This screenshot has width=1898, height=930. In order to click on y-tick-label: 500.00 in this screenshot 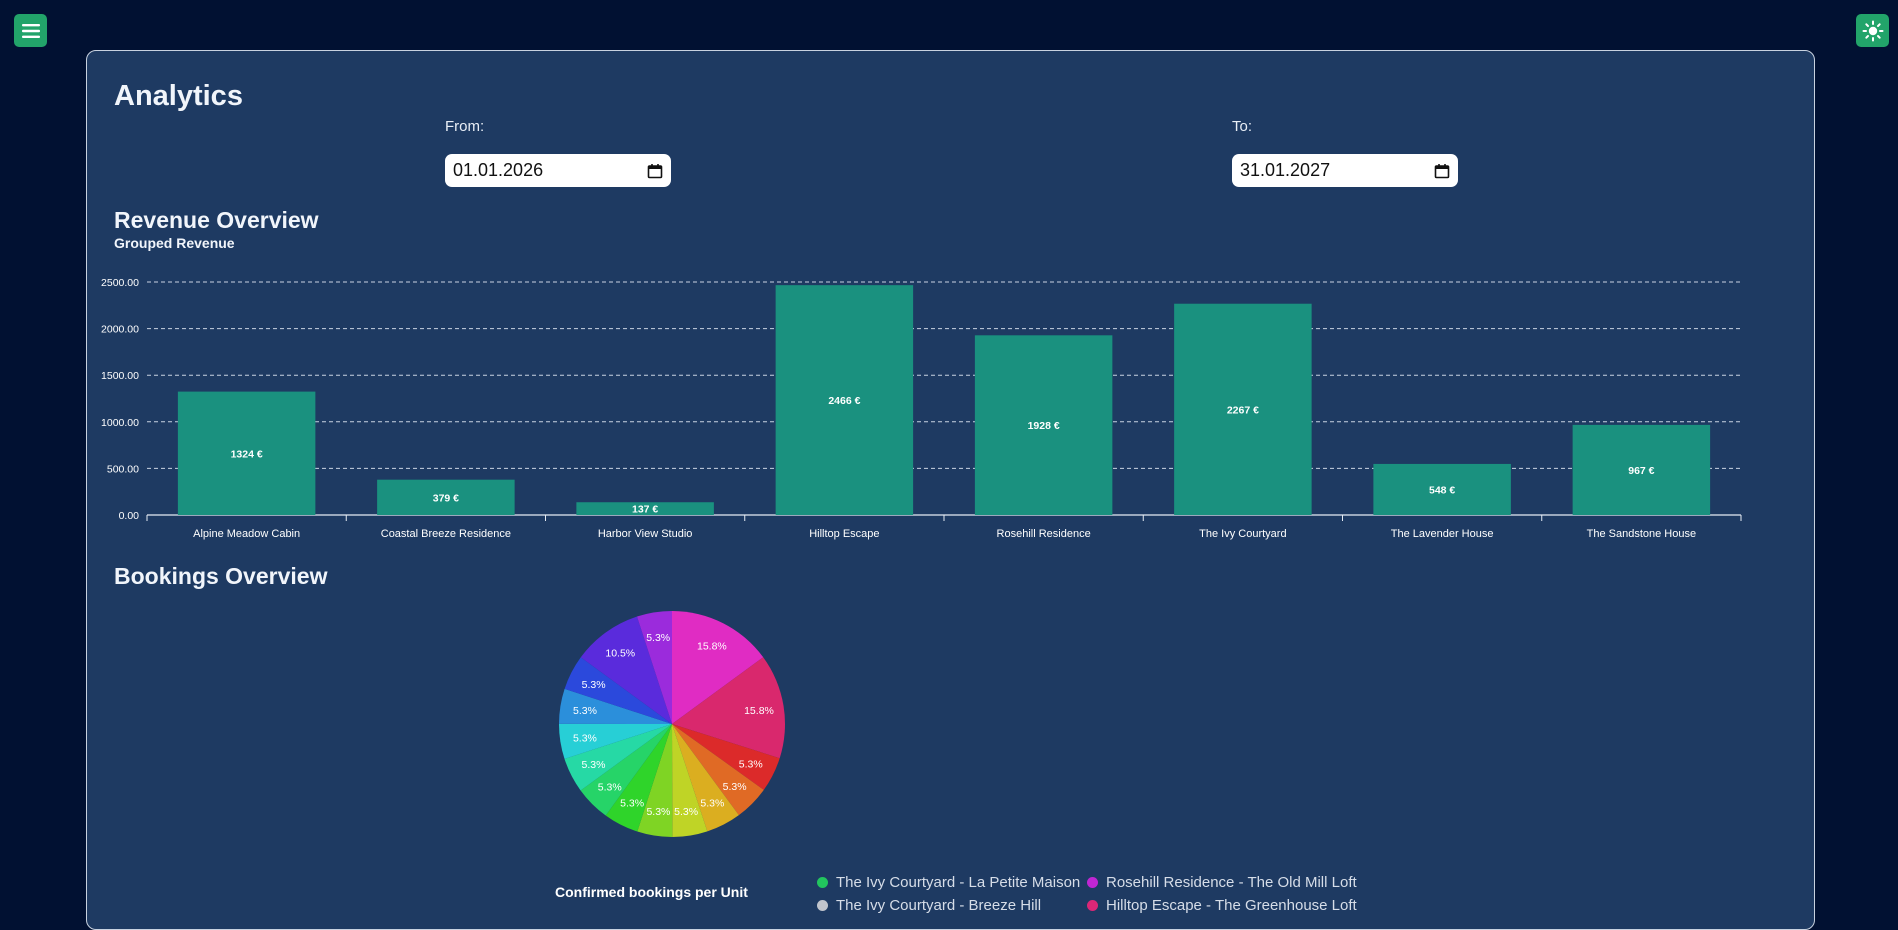, I will do `click(123, 469)`.